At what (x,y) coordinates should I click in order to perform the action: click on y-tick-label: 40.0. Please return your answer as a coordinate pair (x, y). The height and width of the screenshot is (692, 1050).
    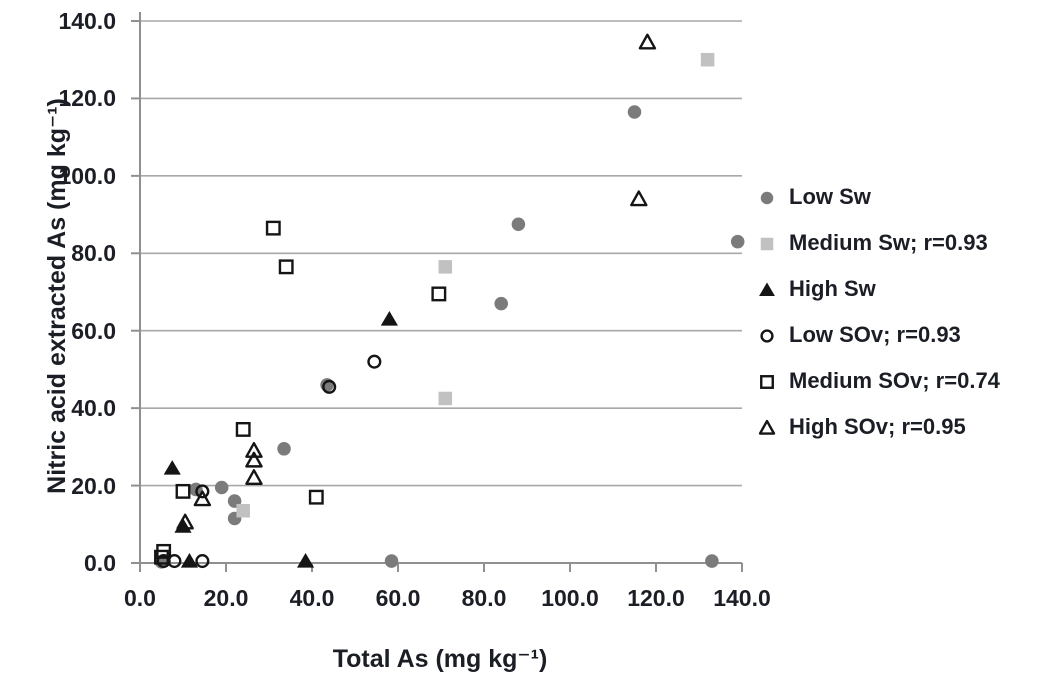
    Looking at the image, I should click on (93, 408).